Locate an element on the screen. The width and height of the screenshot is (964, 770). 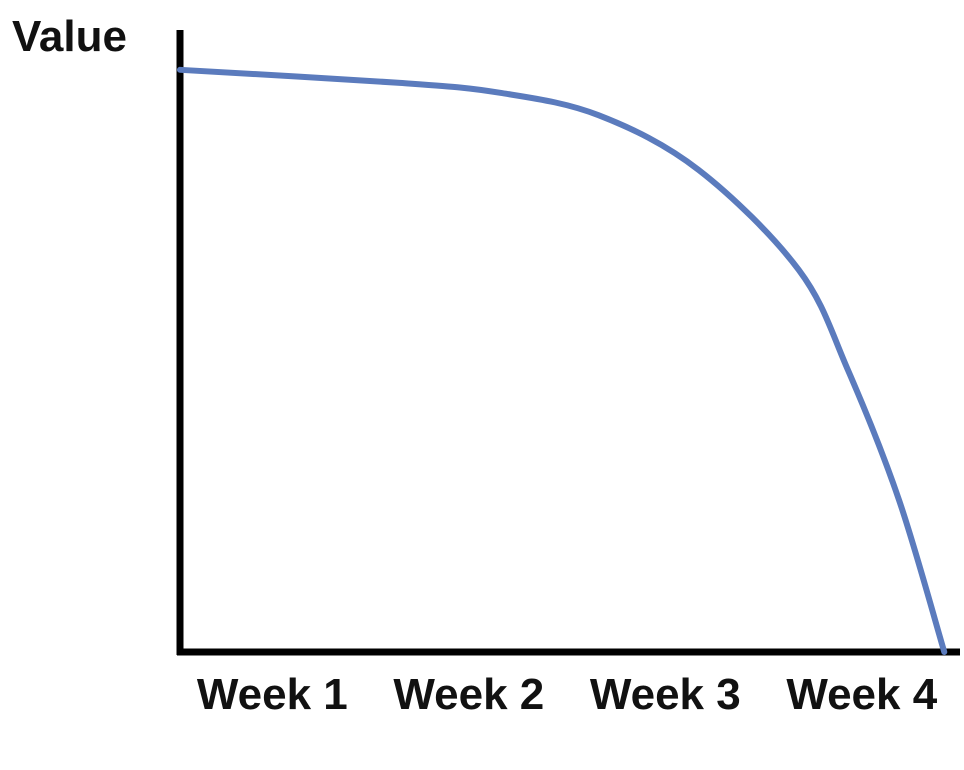
y-axis-label: Value is located at coordinates (69, 36).